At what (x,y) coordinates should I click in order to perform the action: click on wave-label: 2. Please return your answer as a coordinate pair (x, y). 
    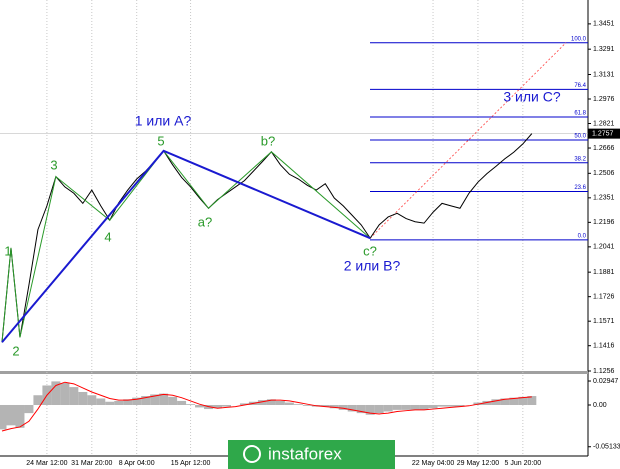
    Looking at the image, I should click on (15, 350).